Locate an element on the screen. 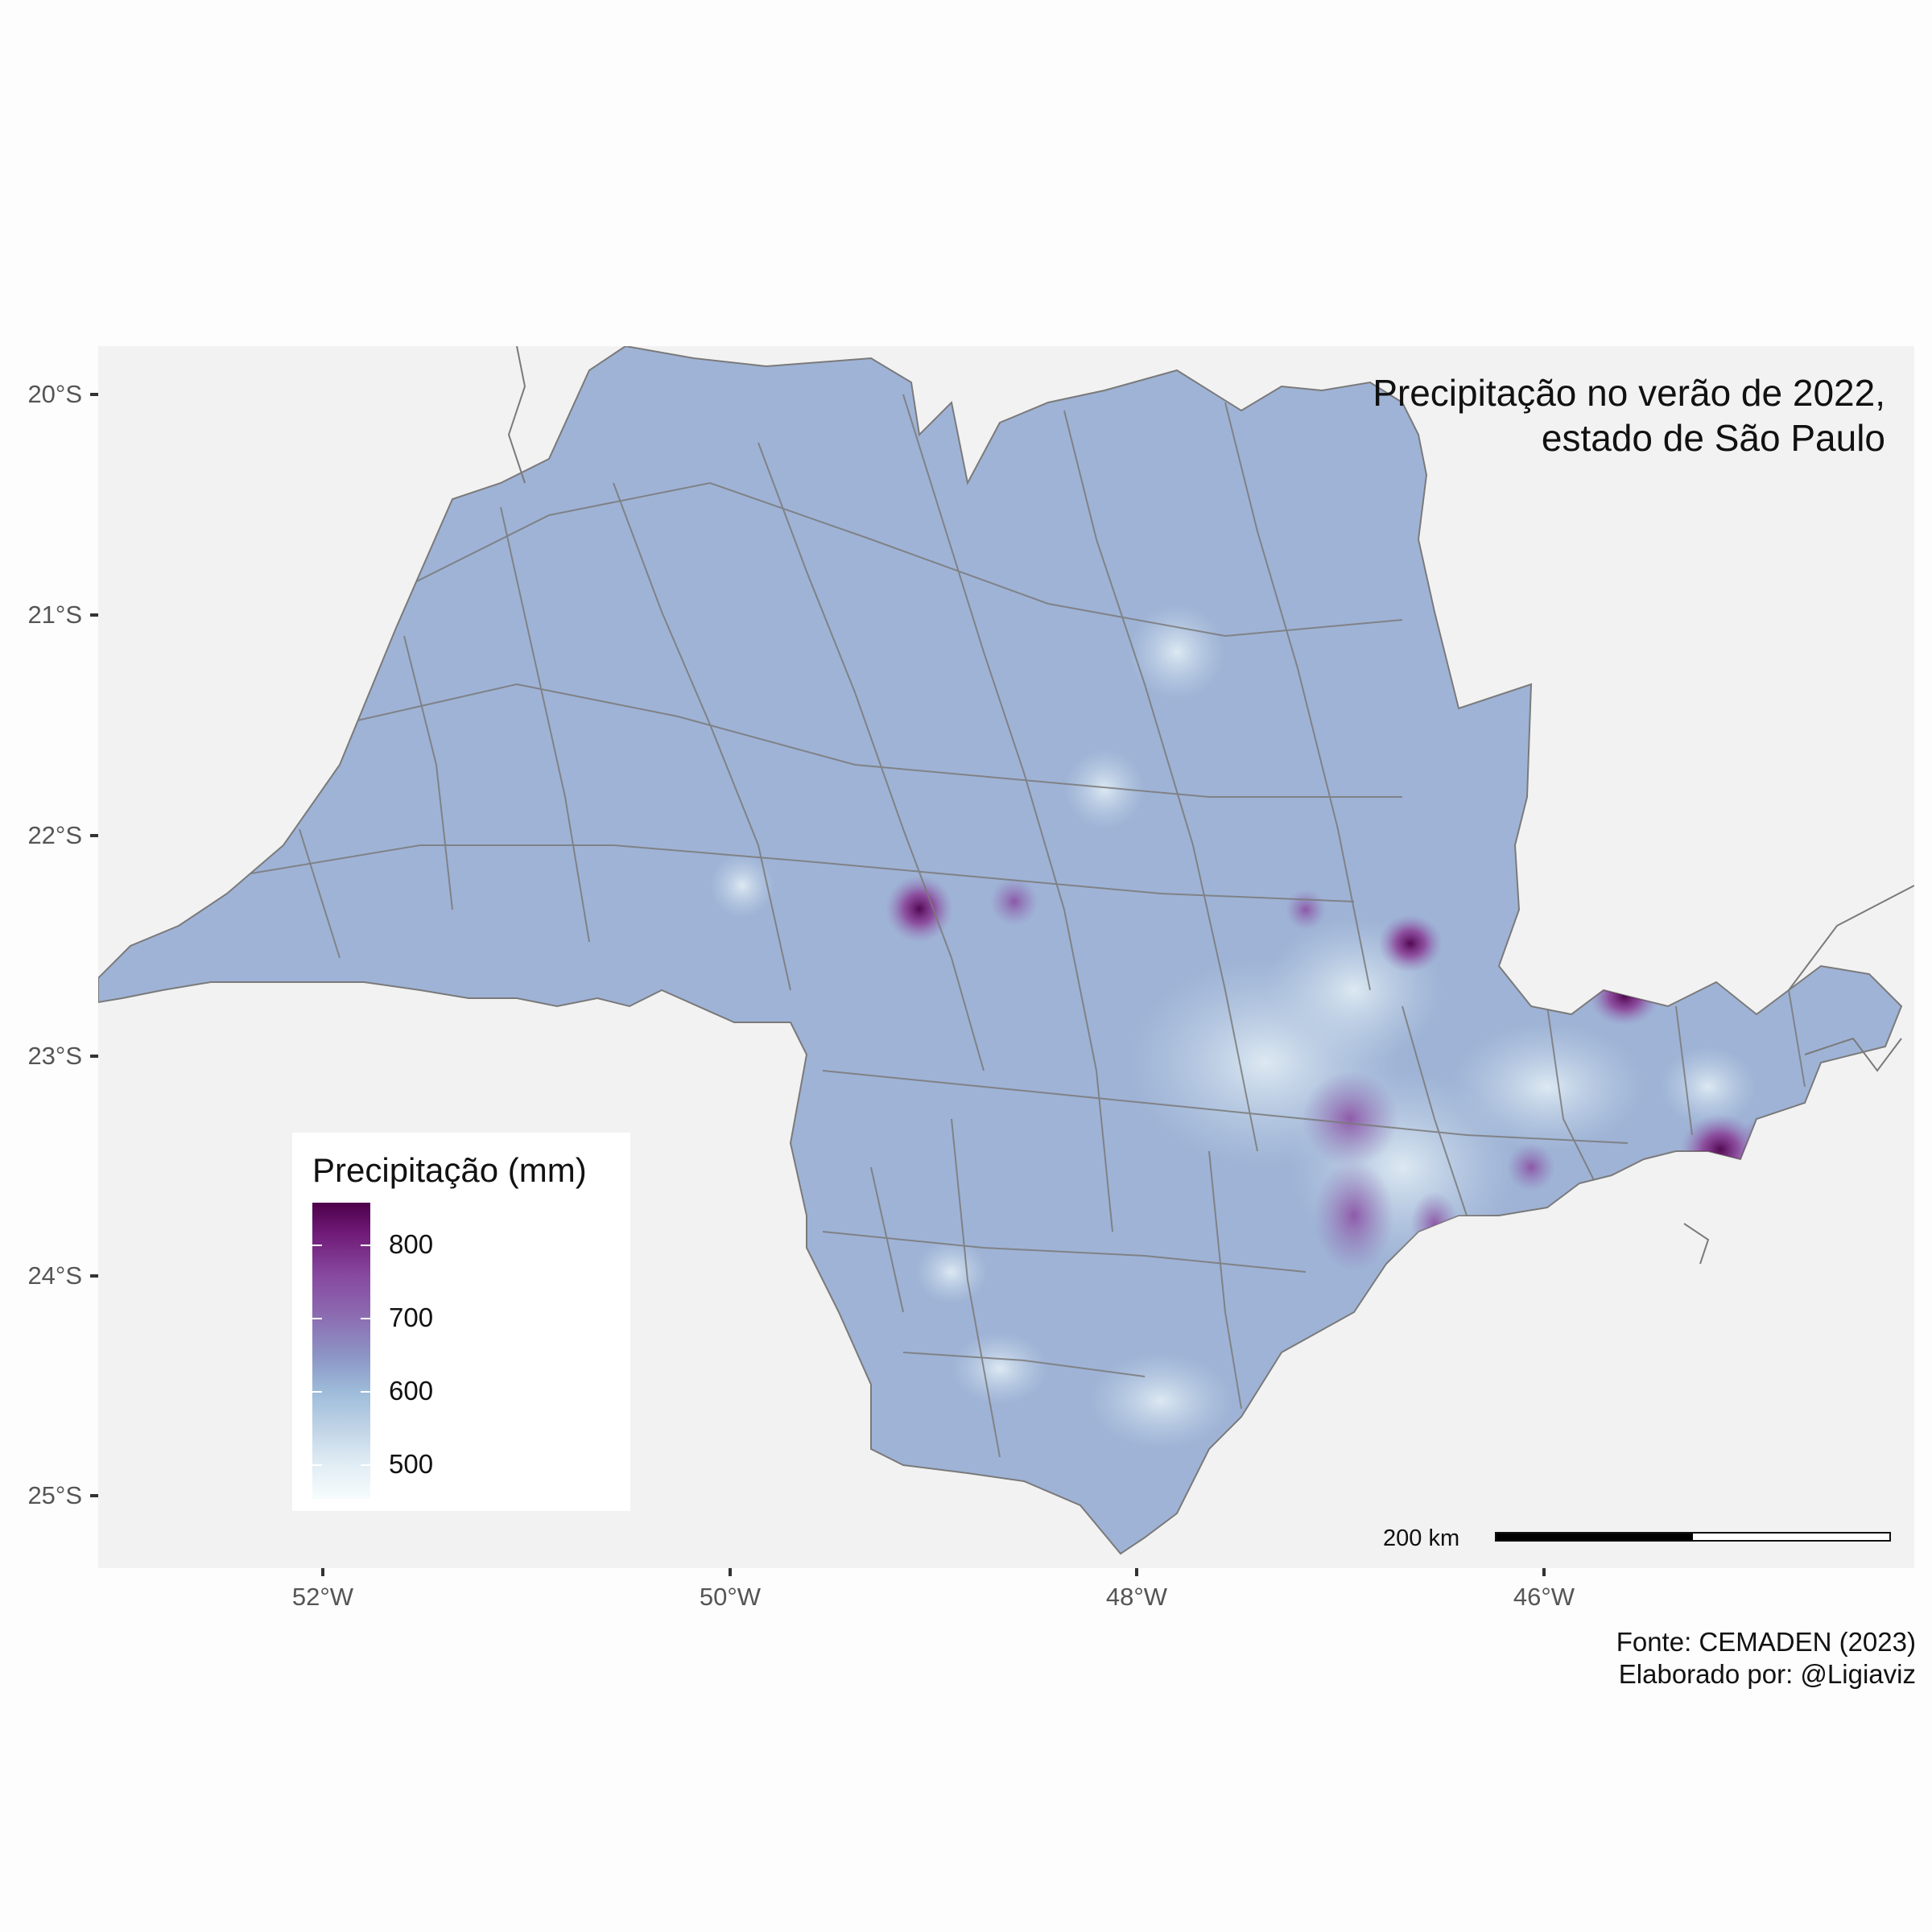 The width and height of the screenshot is (1932, 1932). y-tick-22s: 22°S is located at coordinates (49, 835).